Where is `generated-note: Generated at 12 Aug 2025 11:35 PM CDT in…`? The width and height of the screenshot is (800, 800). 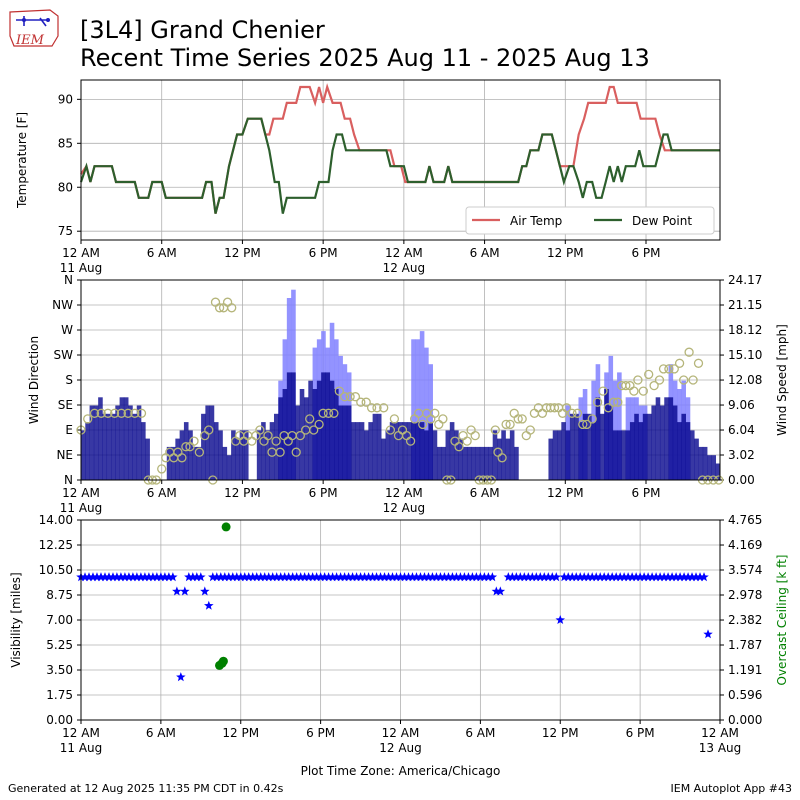 generated-note: Generated at 12 Aug 2025 11:35 PM CDT in… is located at coordinates (146, 788).